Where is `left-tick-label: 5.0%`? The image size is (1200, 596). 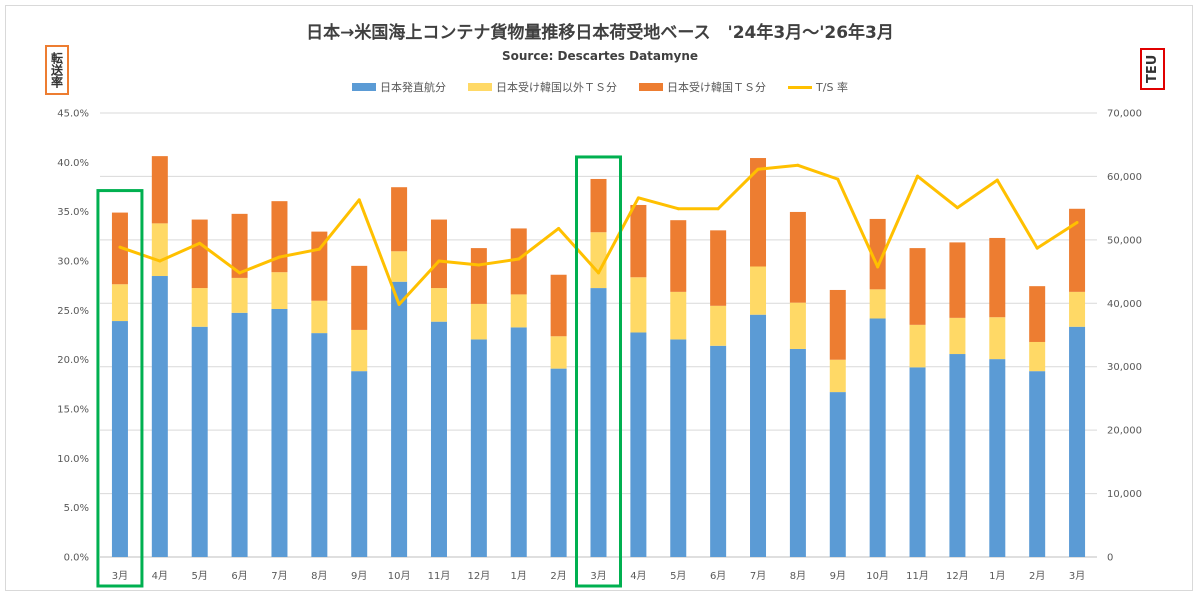
left-tick-label: 5.0% is located at coordinates (76, 508).